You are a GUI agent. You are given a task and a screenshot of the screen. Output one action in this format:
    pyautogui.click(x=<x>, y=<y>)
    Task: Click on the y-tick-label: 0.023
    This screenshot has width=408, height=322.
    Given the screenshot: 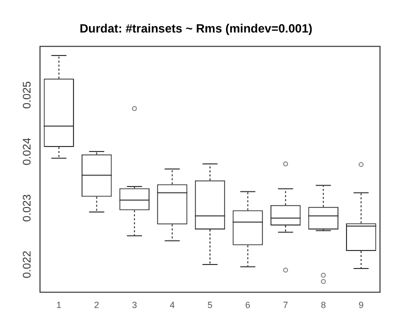 What is the action you would take?
    pyautogui.click(x=28, y=208)
    